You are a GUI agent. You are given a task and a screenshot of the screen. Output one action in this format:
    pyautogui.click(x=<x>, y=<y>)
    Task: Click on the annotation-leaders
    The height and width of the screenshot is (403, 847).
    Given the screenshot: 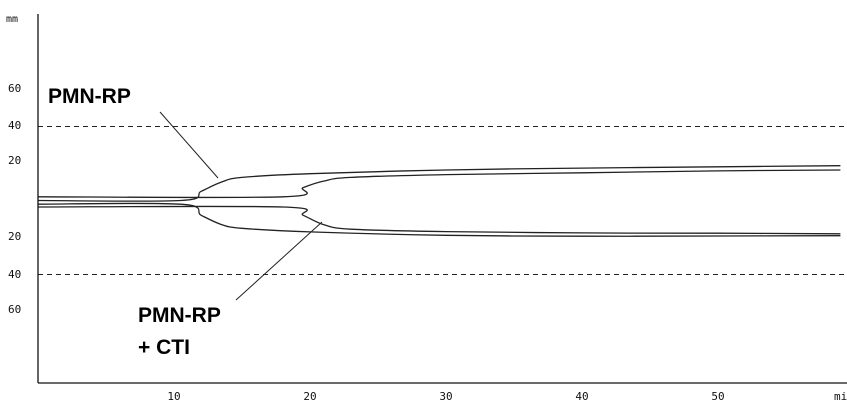 What is the action you would take?
    pyautogui.click(x=241, y=206)
    